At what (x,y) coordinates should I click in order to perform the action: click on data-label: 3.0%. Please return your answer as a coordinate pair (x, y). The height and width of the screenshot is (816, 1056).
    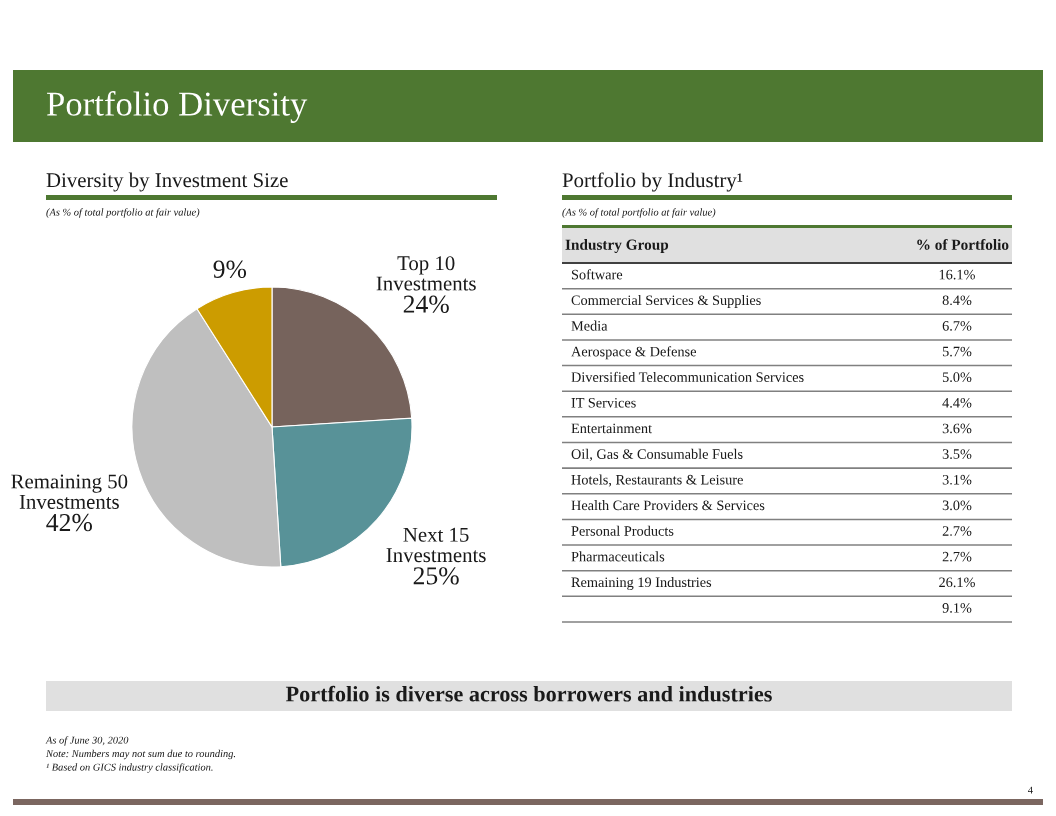
    Looking at the image, I should click on (957, 505).